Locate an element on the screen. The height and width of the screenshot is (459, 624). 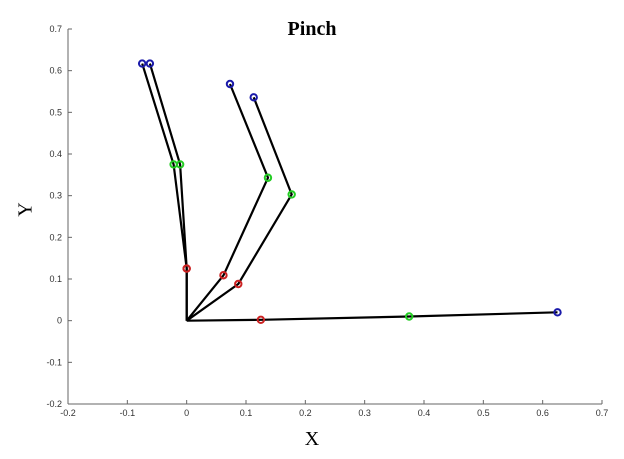
series-5-middle-point is located at coordinates (173, 164).